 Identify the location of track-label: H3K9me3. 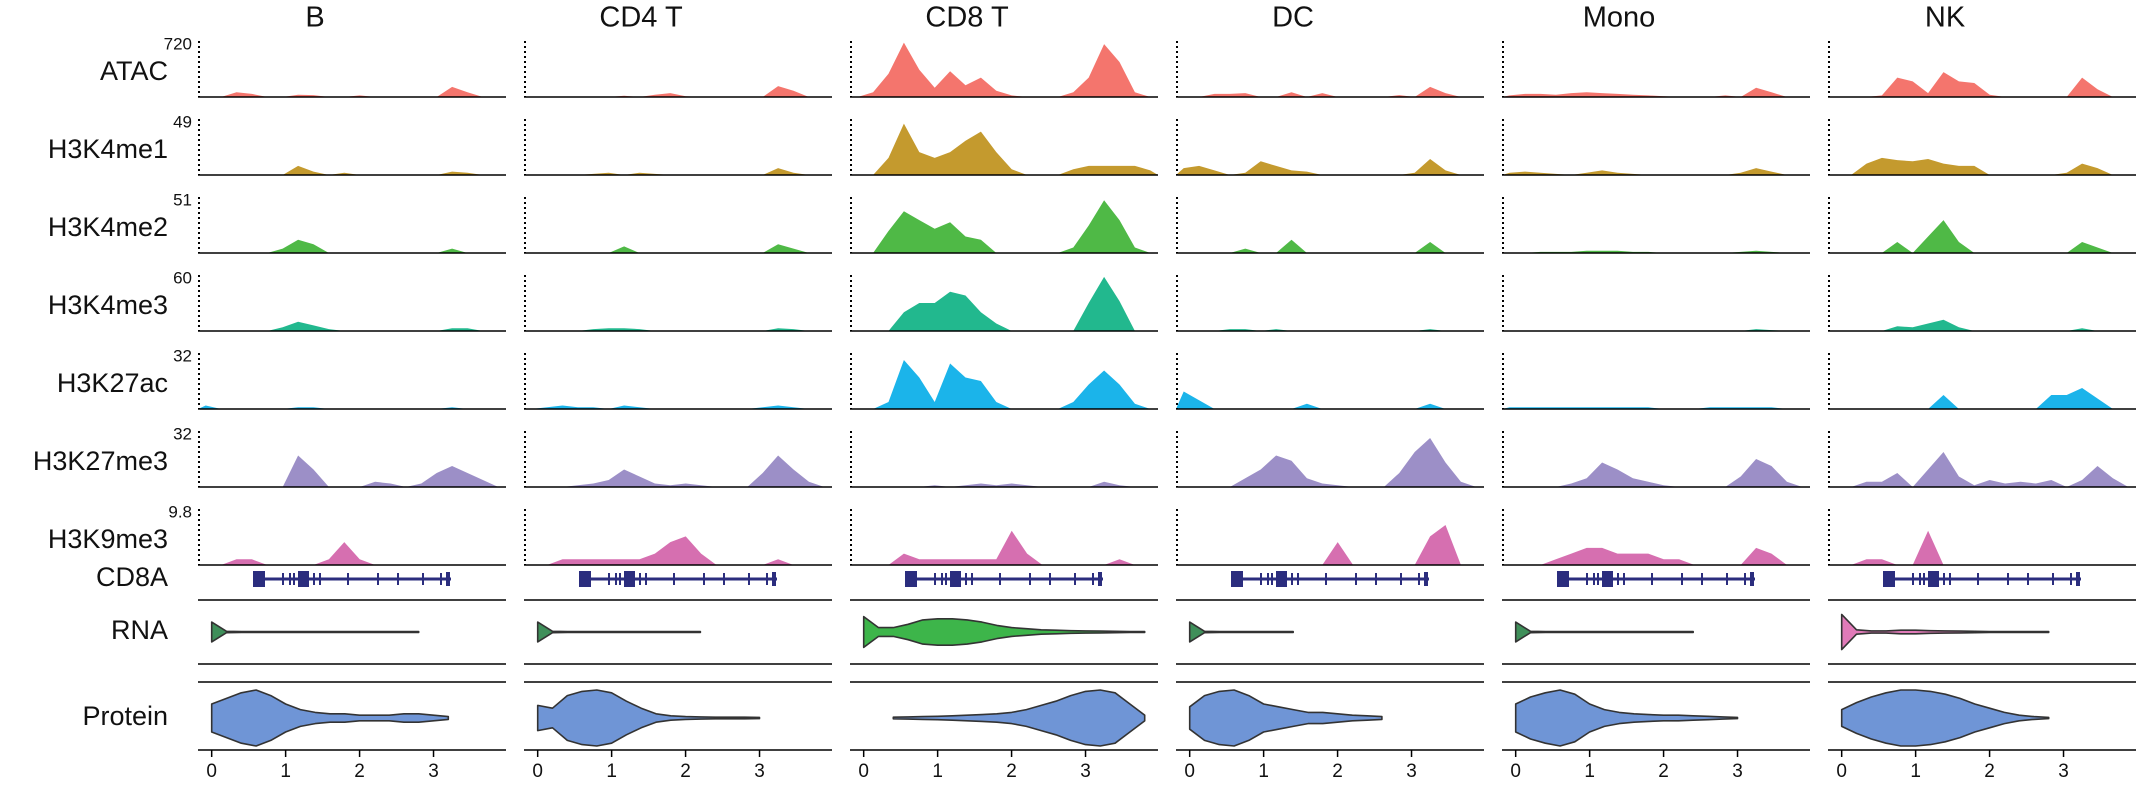
(108, 539).